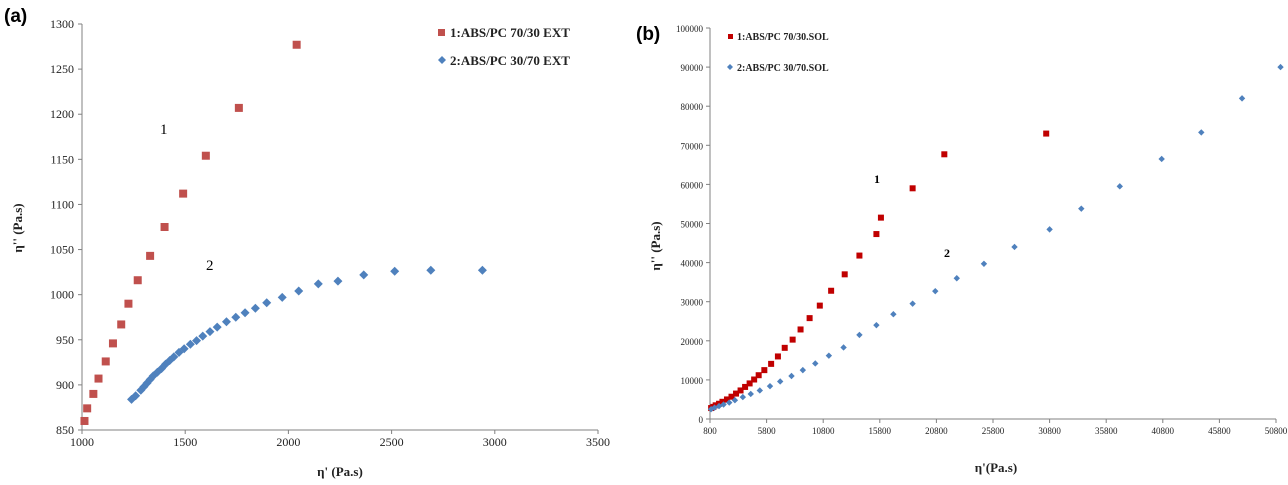 Image resolution: width=1288 pixels, height=485 pixels. I want to click on x-tick-label: 1500, so click(185, 442).